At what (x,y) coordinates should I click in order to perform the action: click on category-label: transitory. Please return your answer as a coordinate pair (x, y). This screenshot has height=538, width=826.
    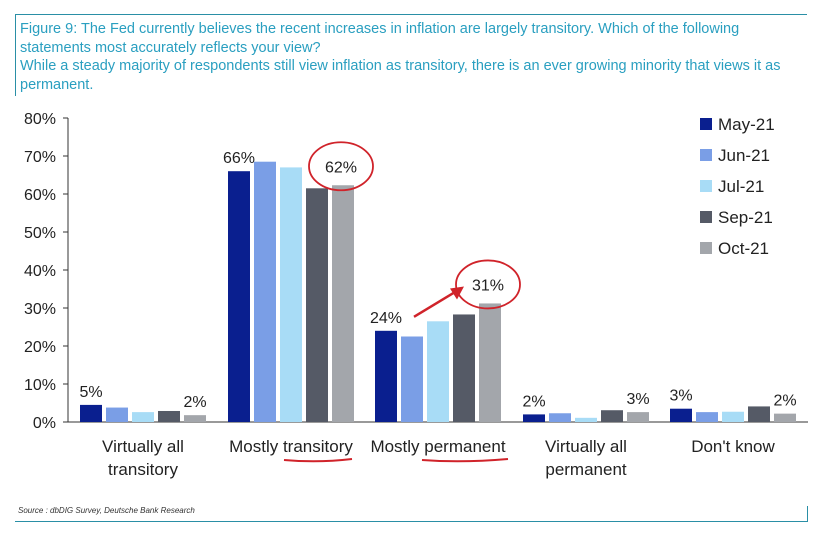
    Looking at the image, I should click on (143, 469).